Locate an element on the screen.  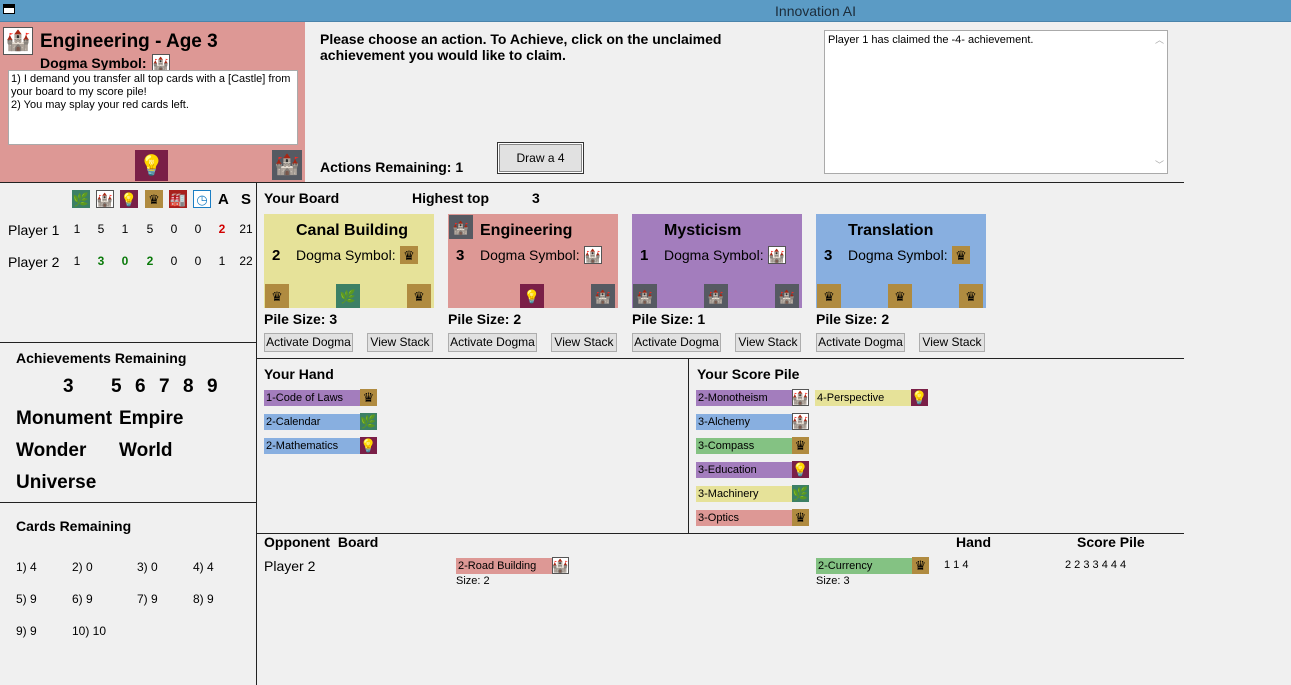
board-card-purple: Mysticism 1 Dogma Symbol: 🏰 🏰 🏰 🏰 is located at coordinates (717, 261).